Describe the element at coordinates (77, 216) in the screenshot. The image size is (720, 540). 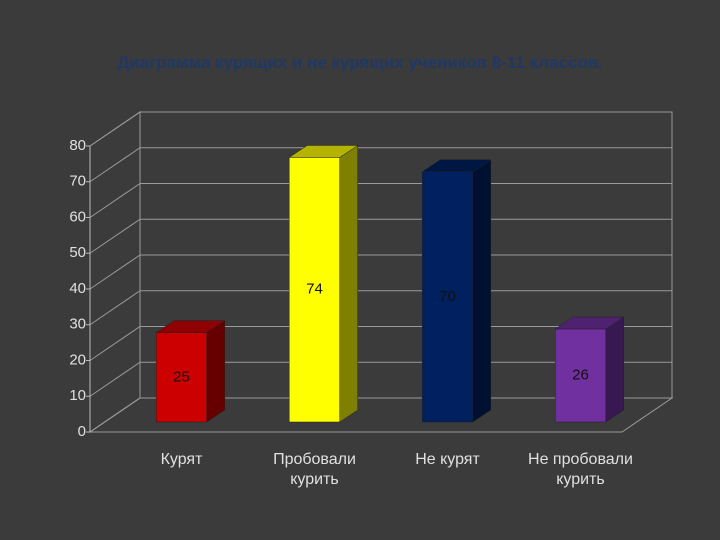
I see `y-tick-label: 60` at that location.